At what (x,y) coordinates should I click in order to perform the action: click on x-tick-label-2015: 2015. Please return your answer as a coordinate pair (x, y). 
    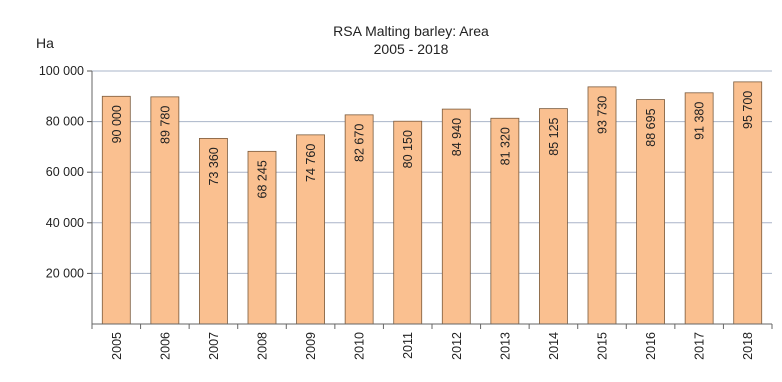
    Looking at the image, I should click on (603, 346).